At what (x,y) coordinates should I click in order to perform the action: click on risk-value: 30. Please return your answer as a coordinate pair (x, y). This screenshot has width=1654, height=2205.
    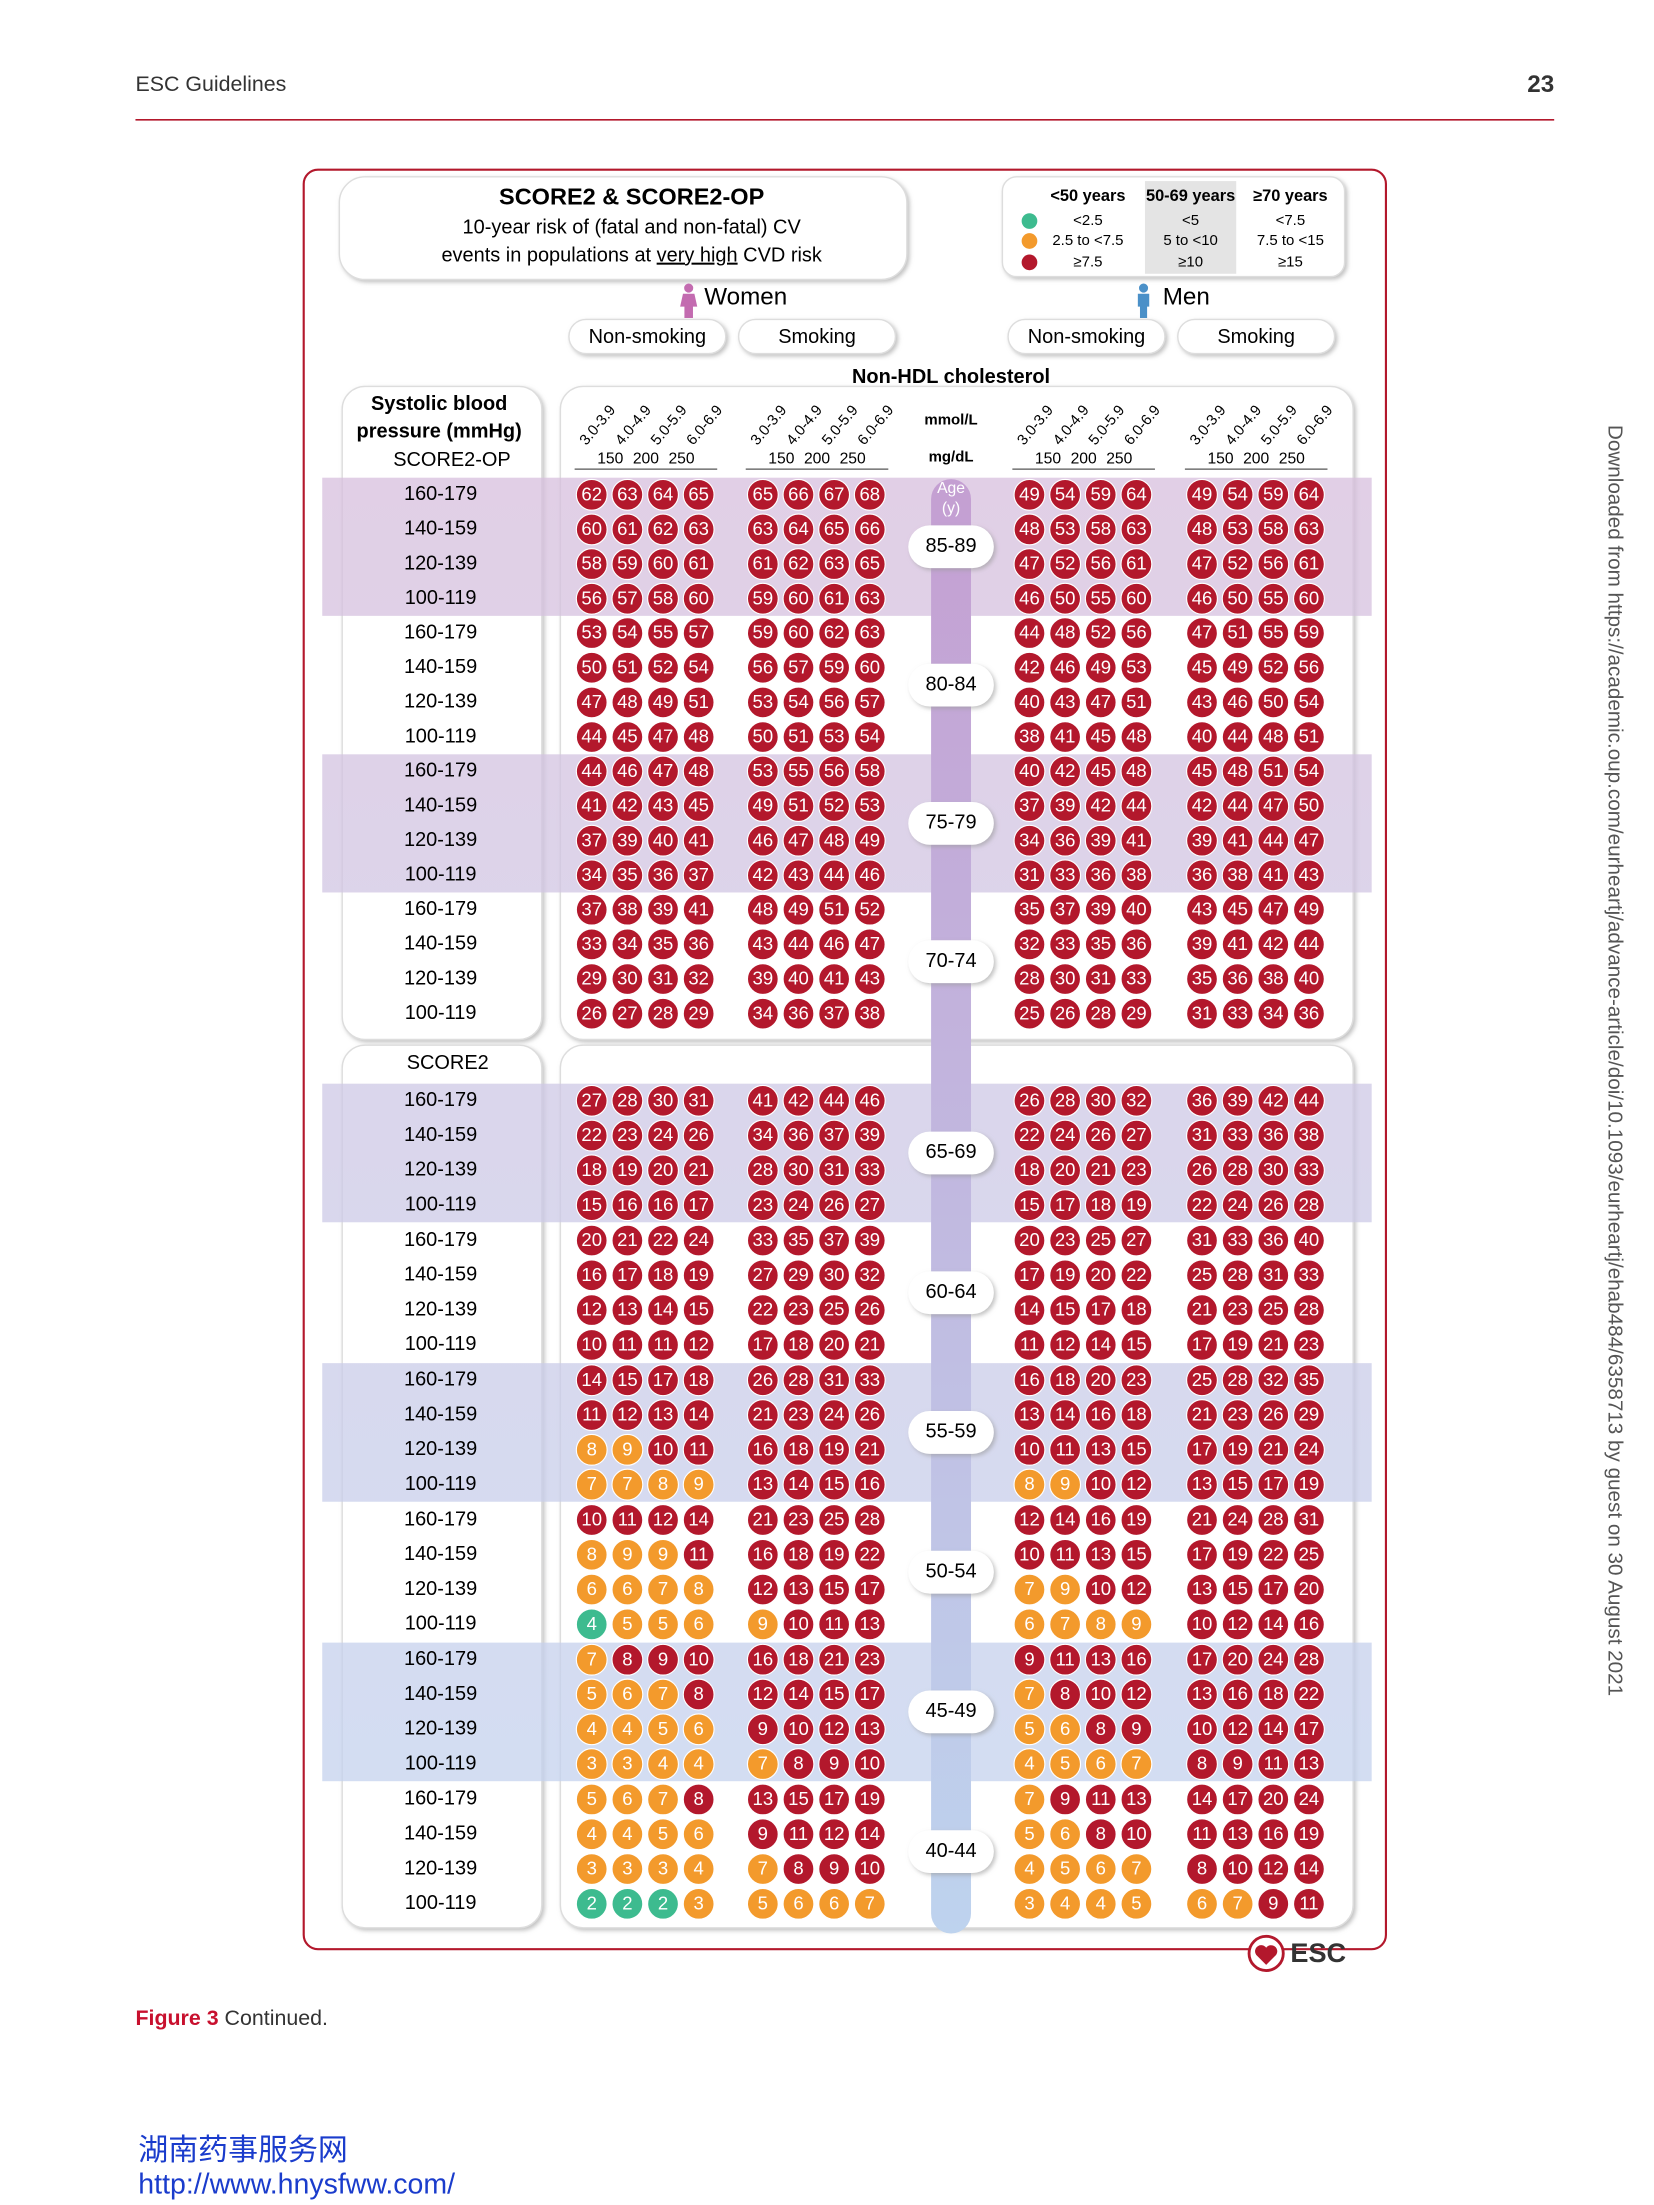
    Looking at the image, I should click on (834, 1274).